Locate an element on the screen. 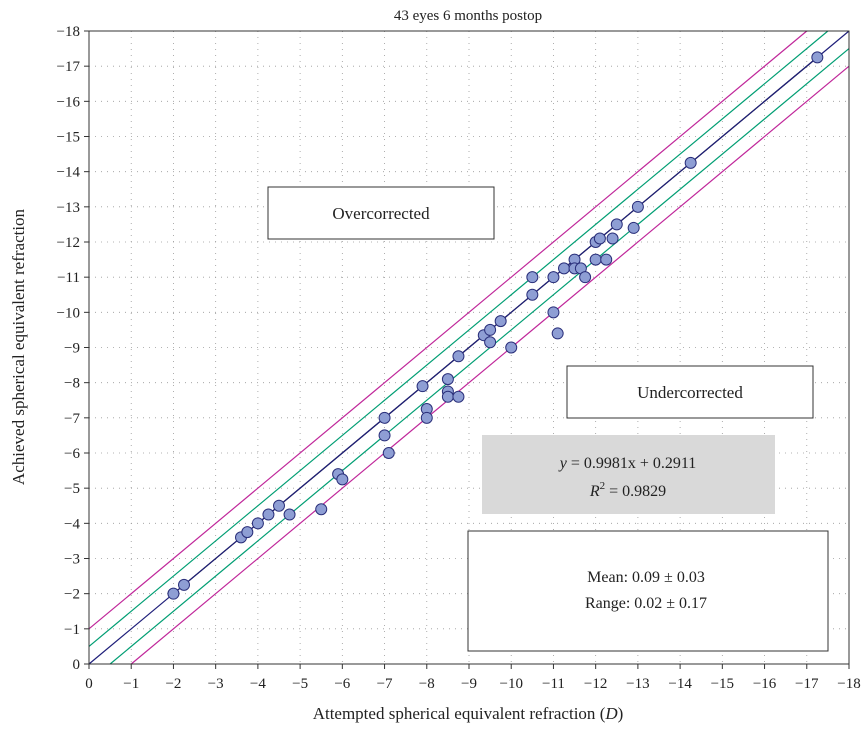 This screenshot has height=737, width=865. equation-rest: = 0.9981x + 0.2911 is located at coordinates (631, 463).